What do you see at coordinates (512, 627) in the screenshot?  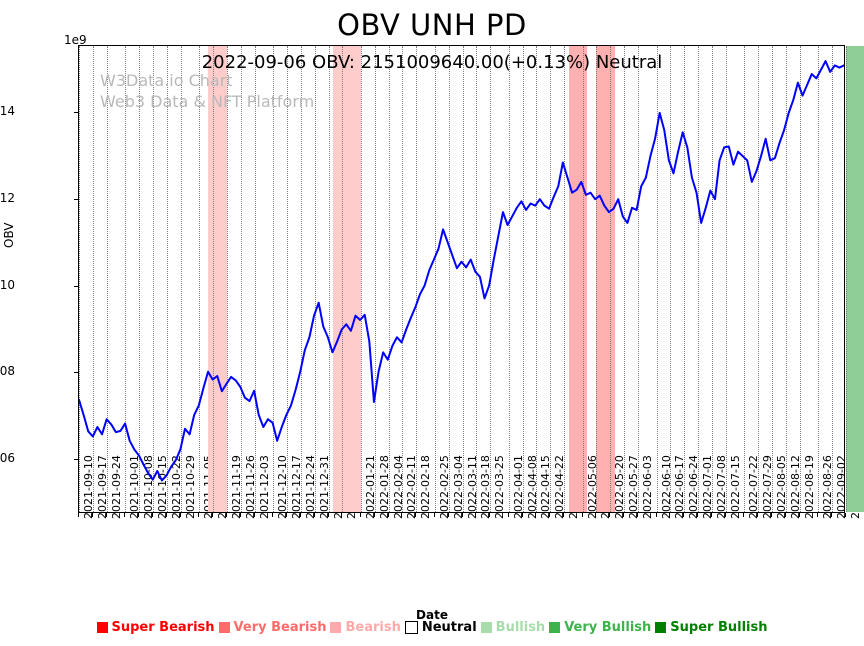 I see `legend-item: Bullish` at bounding box center [512, 627].